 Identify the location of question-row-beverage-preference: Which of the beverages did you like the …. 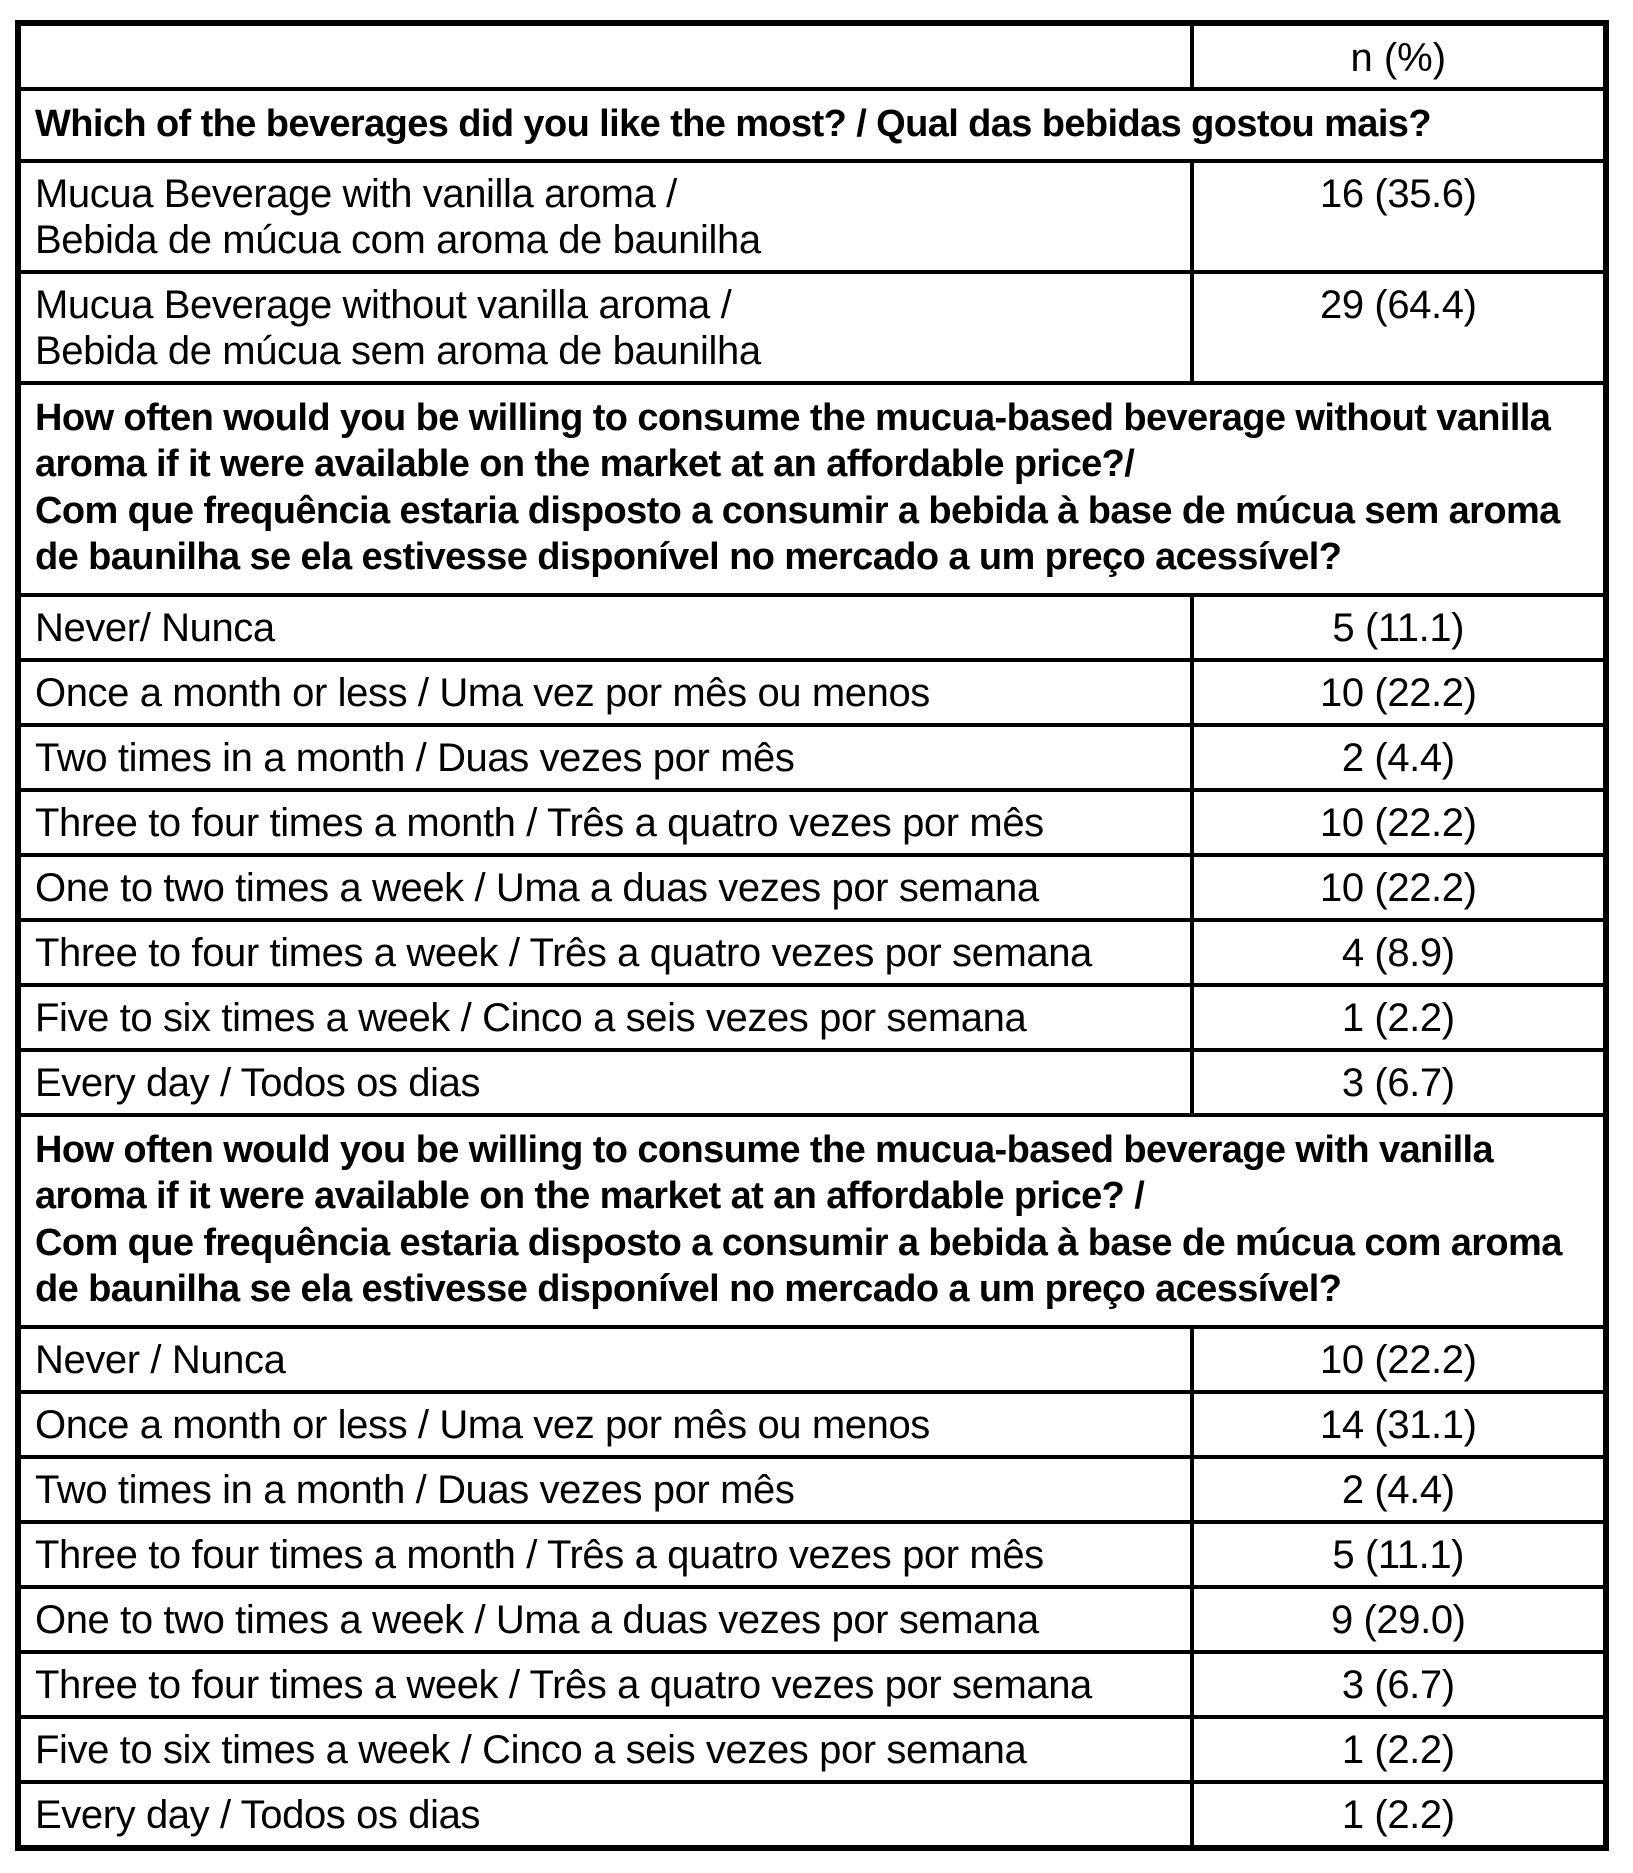
(812, 125).